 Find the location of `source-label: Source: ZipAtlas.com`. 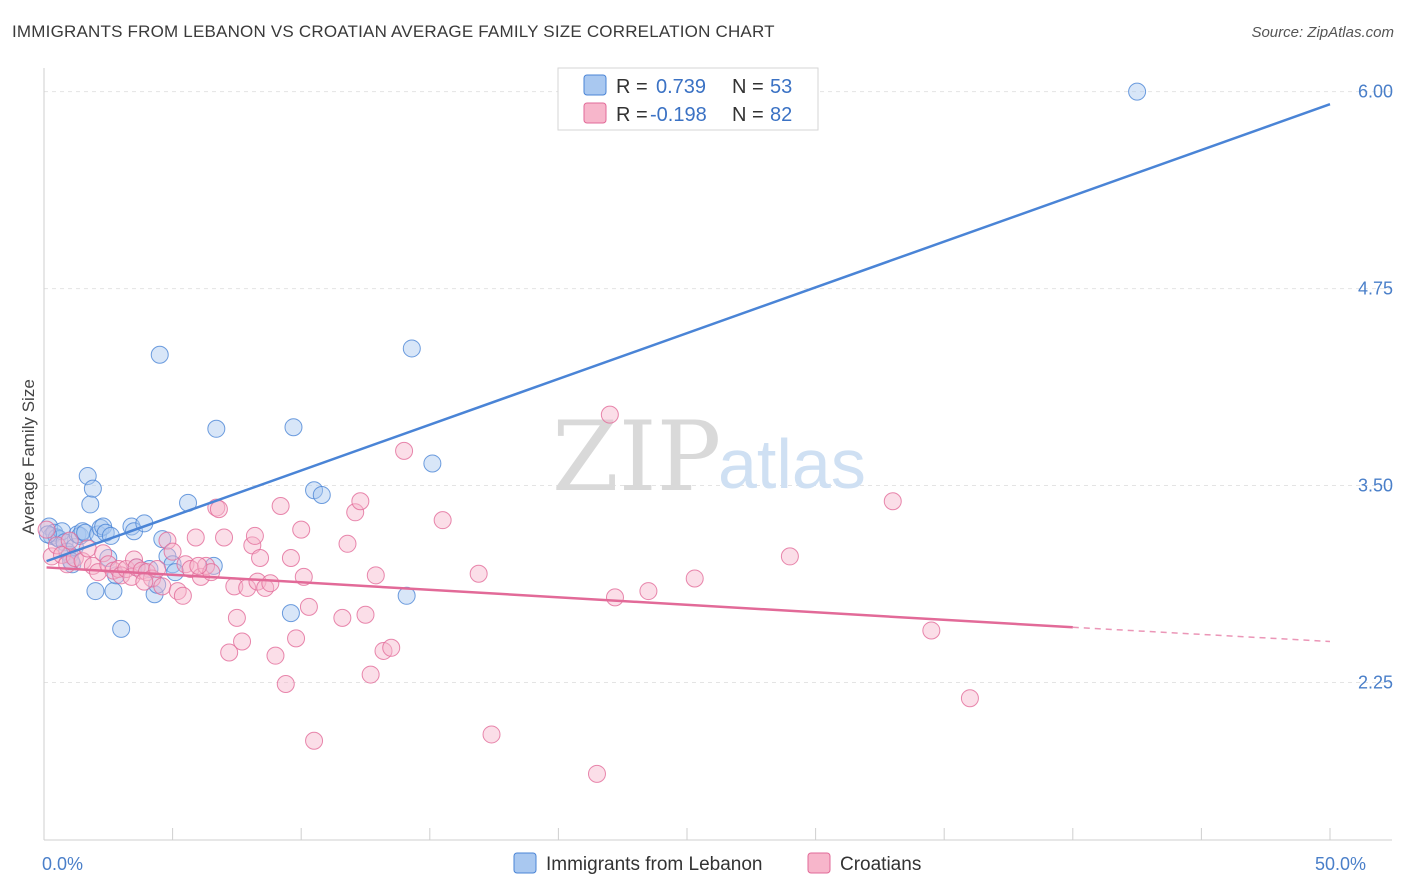

source-label: Source: ZipAtlas.com is located at coordinates (1322, 32).